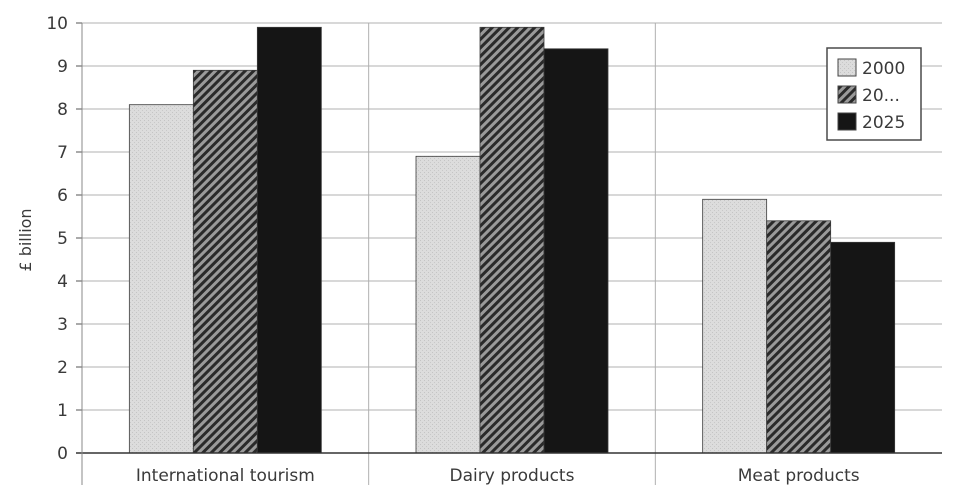 This screenshot has height=503, width=955. What do you see at coordinates (62, 411) in the screenshot?
I see `y-tick-label-1: 1` at bounding box center [62, 411].